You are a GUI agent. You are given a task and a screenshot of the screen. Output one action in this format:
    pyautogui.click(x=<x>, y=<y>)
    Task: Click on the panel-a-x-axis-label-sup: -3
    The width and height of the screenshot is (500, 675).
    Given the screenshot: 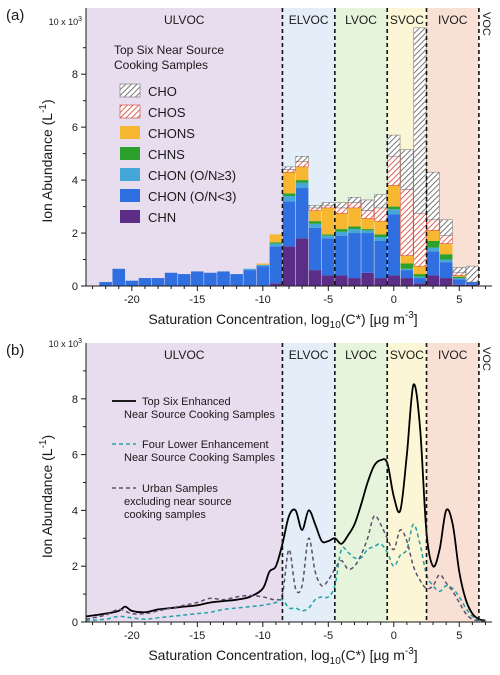 What is the action you would take?
    pyautogui.click(x=409, y=315)
    